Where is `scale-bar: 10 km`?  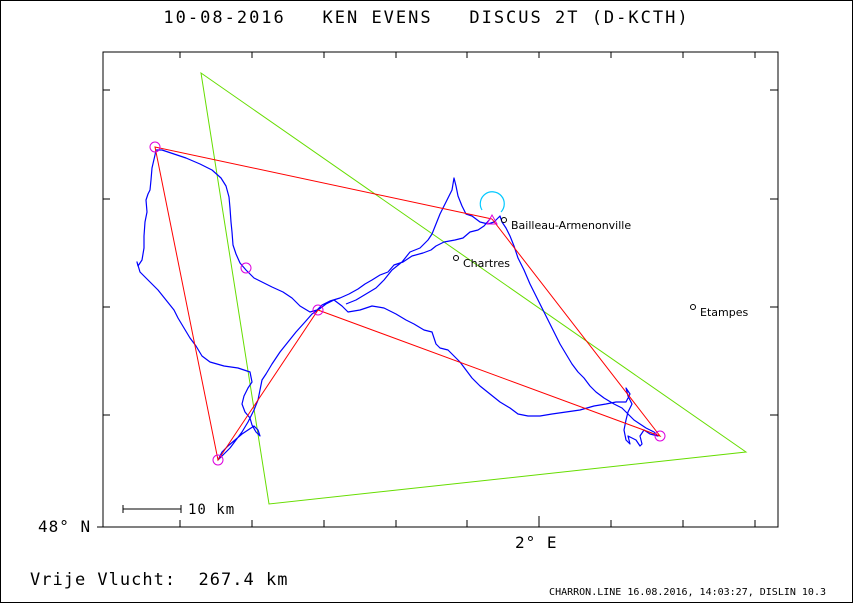
scale-bar: 10 km is located at coordinates (178, 510).